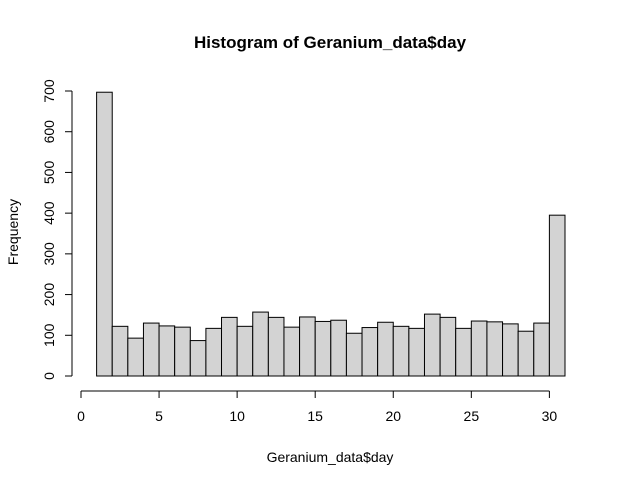  Describe the element at coordinates (317, 407) in the screenshot. I see `x-axis: 0 5 10 15 20 25 30` at that location.